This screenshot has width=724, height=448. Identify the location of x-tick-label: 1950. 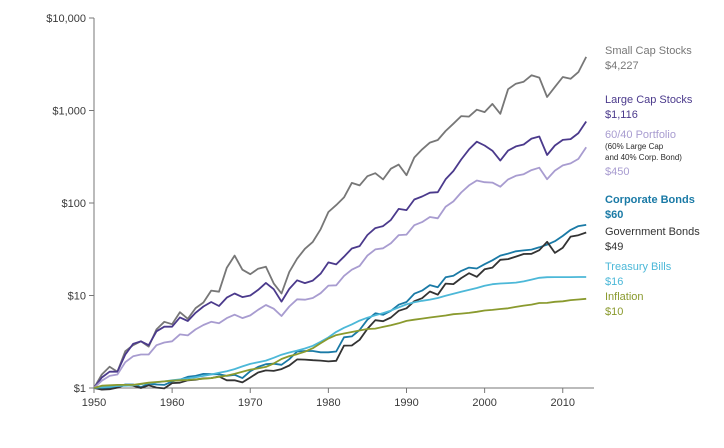
(94, 403).